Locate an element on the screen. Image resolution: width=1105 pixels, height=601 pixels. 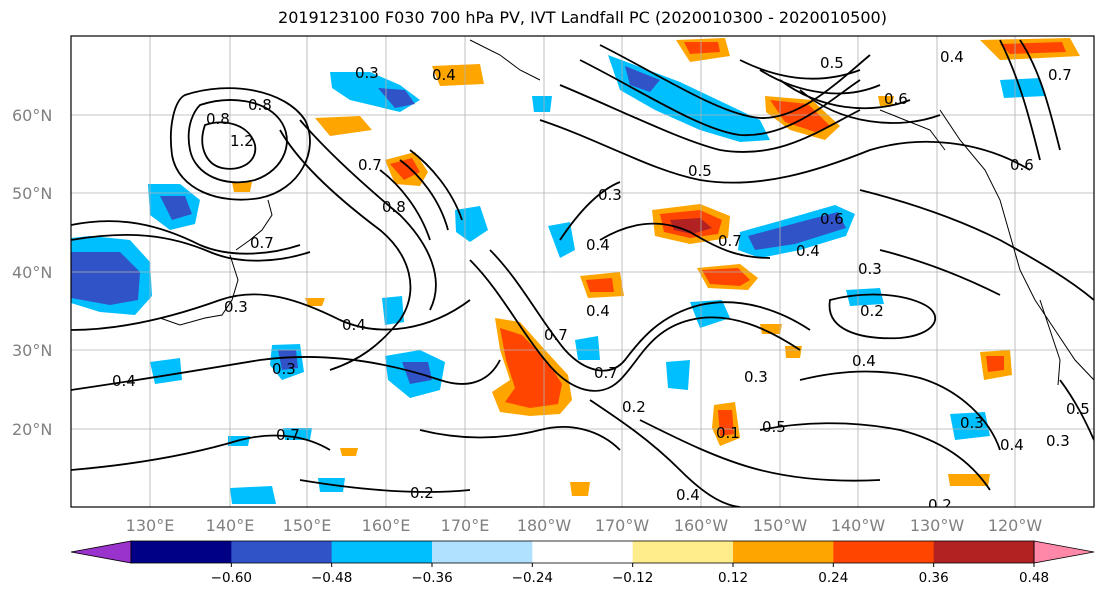
colorbar-tick-label: 0.36 is located at coordinates (934, 578).